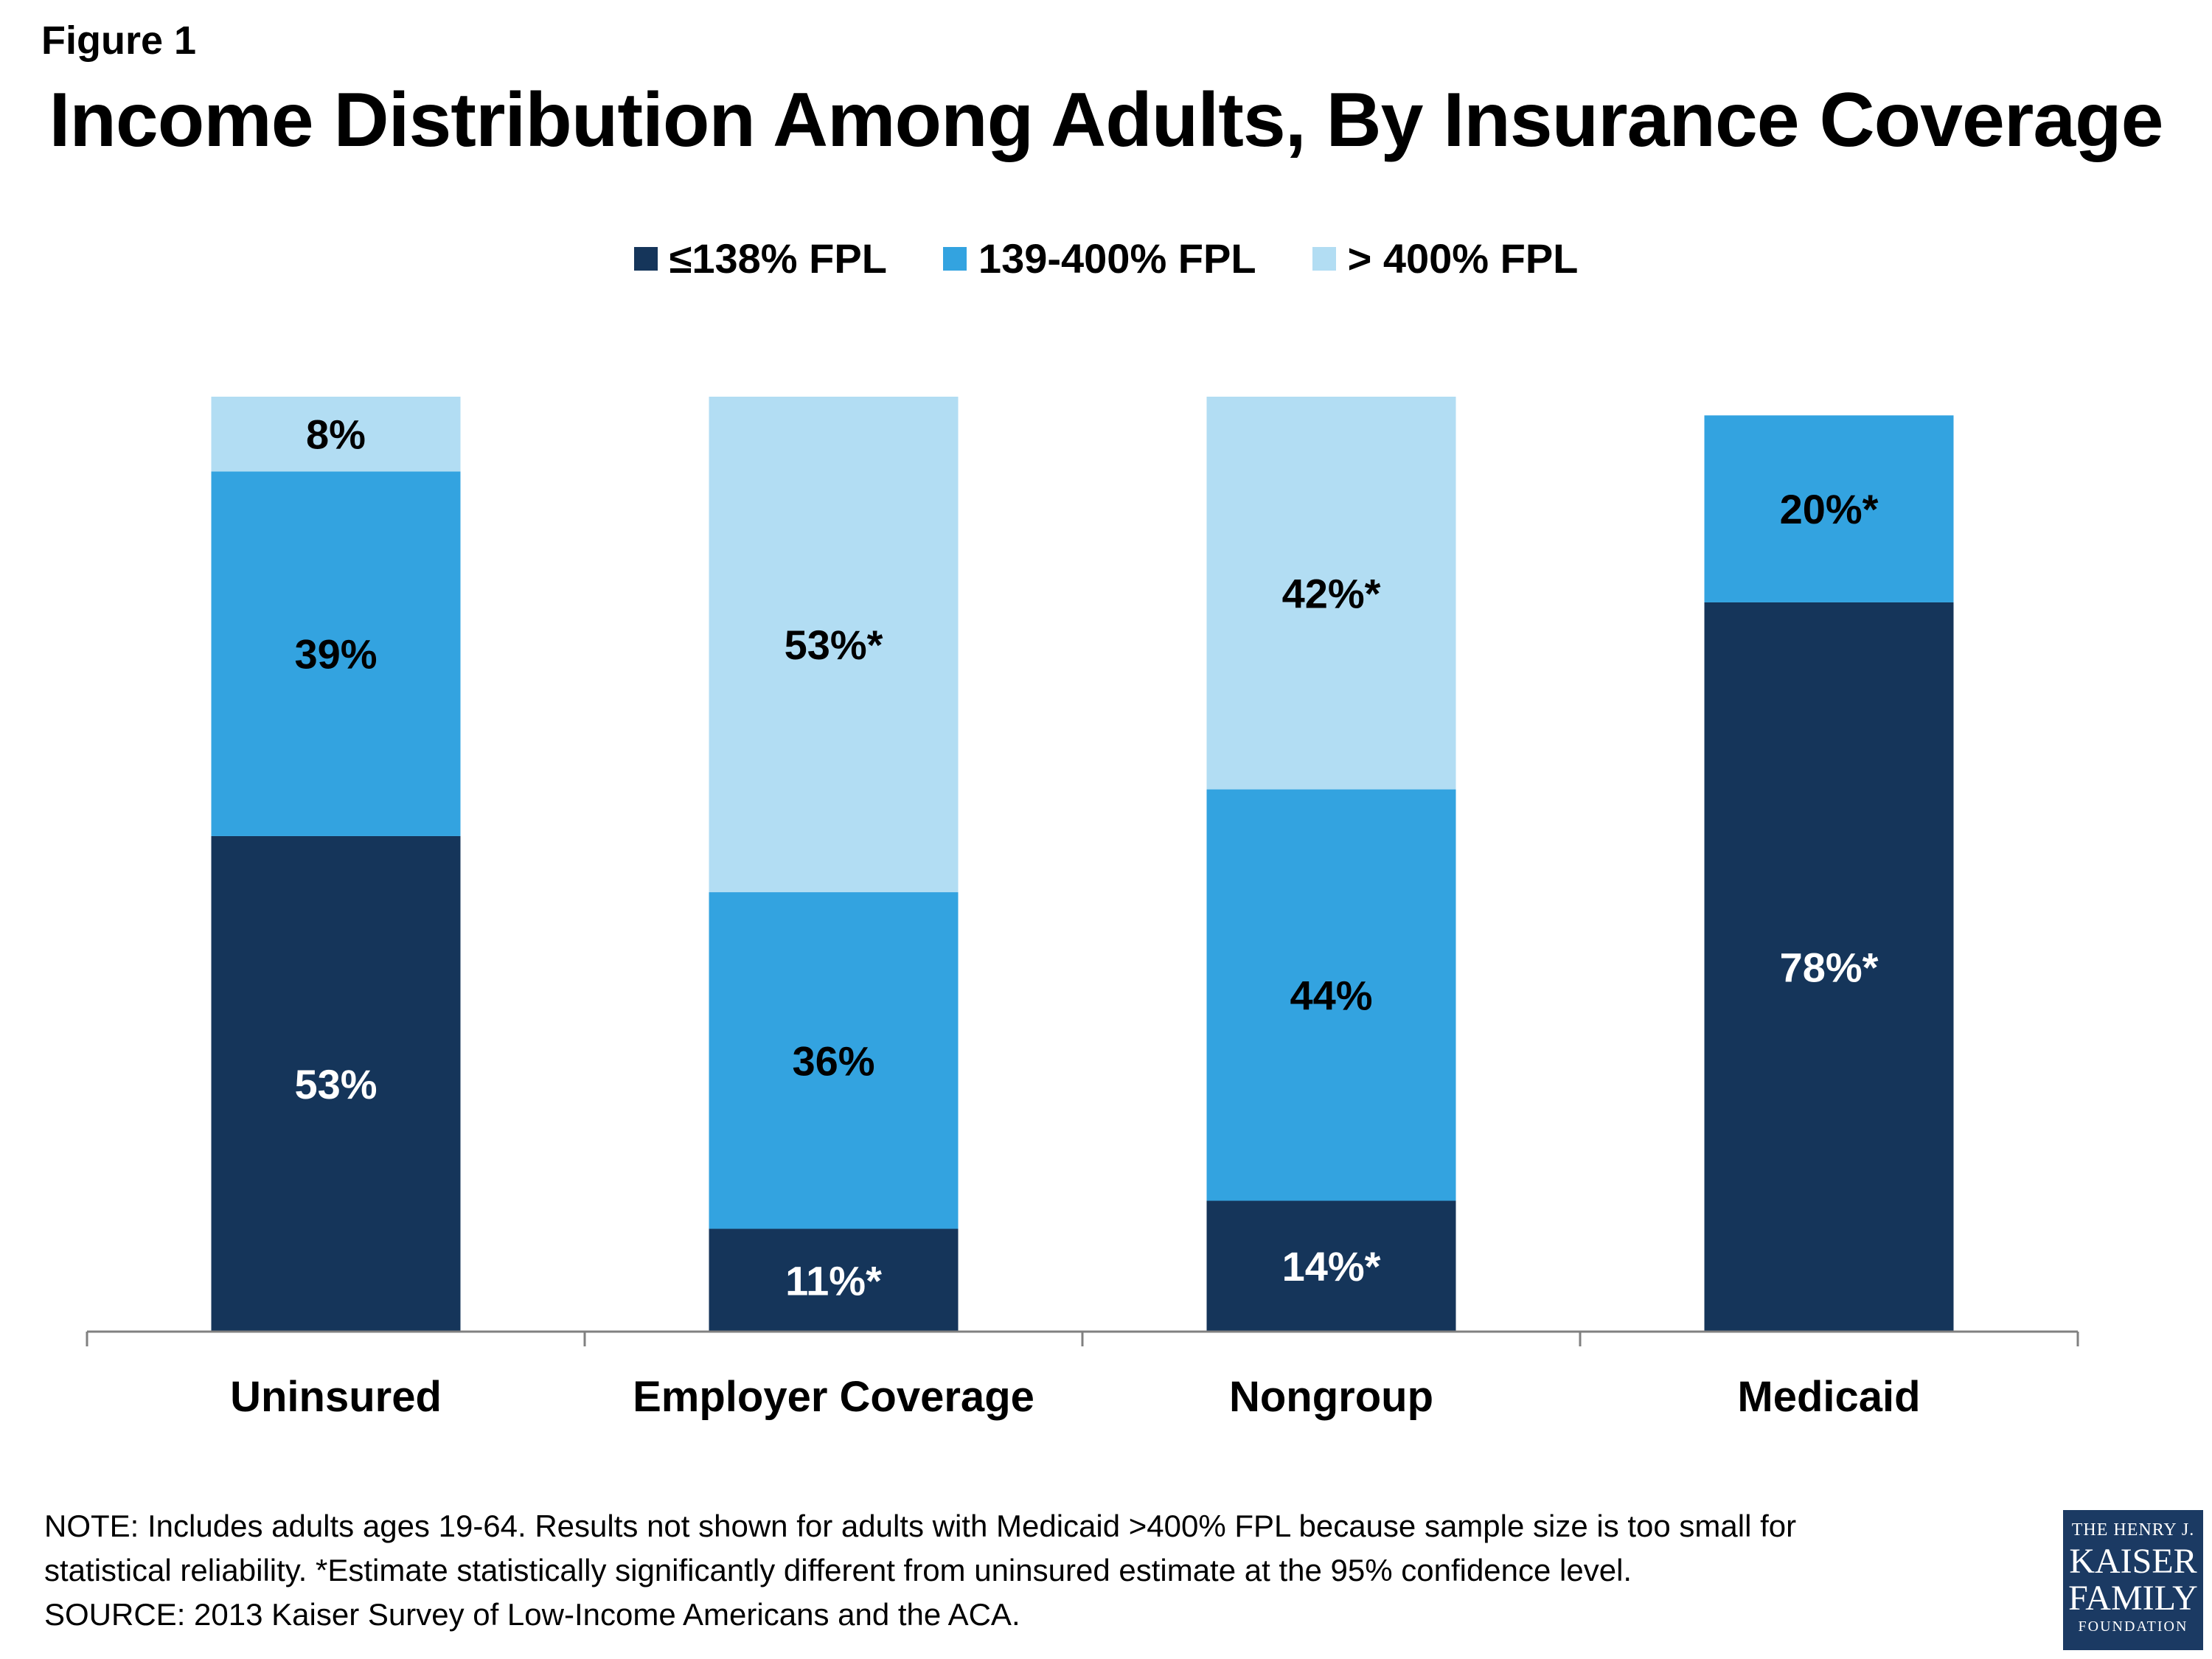 The image size is (2212, 1659). I want to click on data-label: 20%*, so click(1829, 509).